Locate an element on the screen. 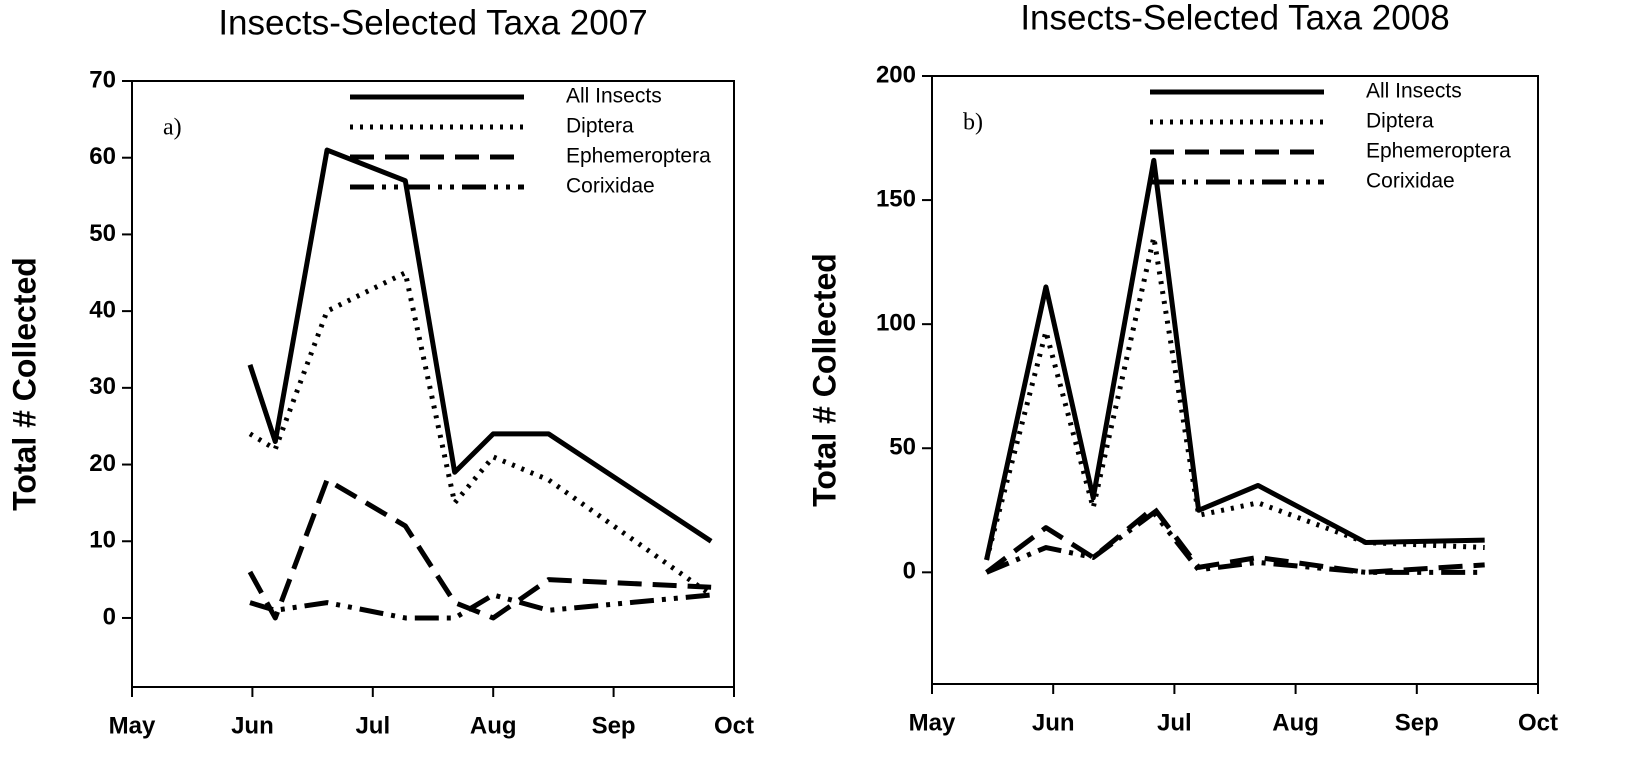 The height and width of the screenshot is (776, 1636). chart-title: Insects-Selected Taxa 2007 is located at coordinates (432, 22).